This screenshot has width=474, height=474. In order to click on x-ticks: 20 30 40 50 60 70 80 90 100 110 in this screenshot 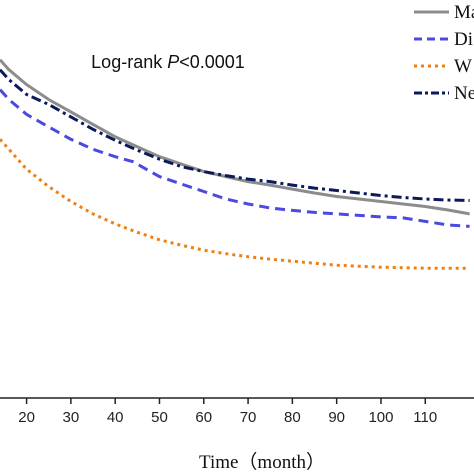, I will do `click(227, 412)`.